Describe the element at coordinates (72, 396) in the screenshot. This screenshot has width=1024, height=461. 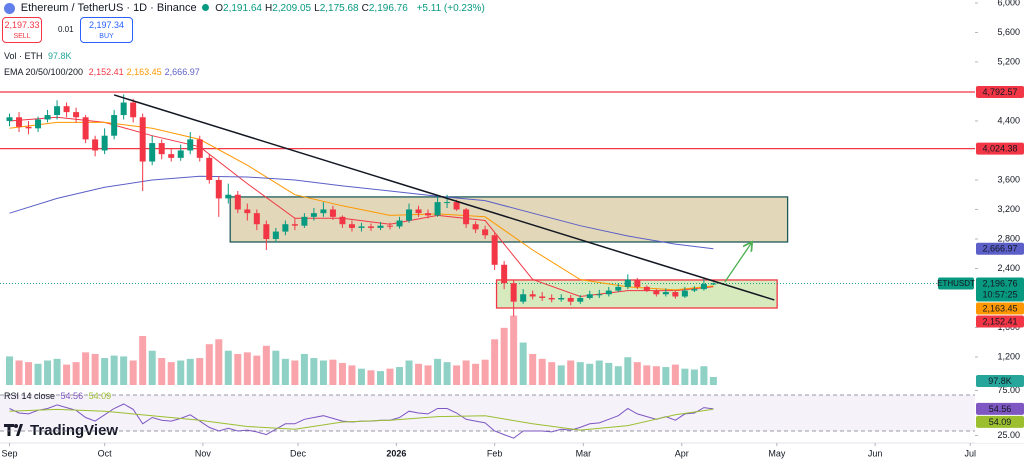
I see `rsi-value: 54.56` at that location.